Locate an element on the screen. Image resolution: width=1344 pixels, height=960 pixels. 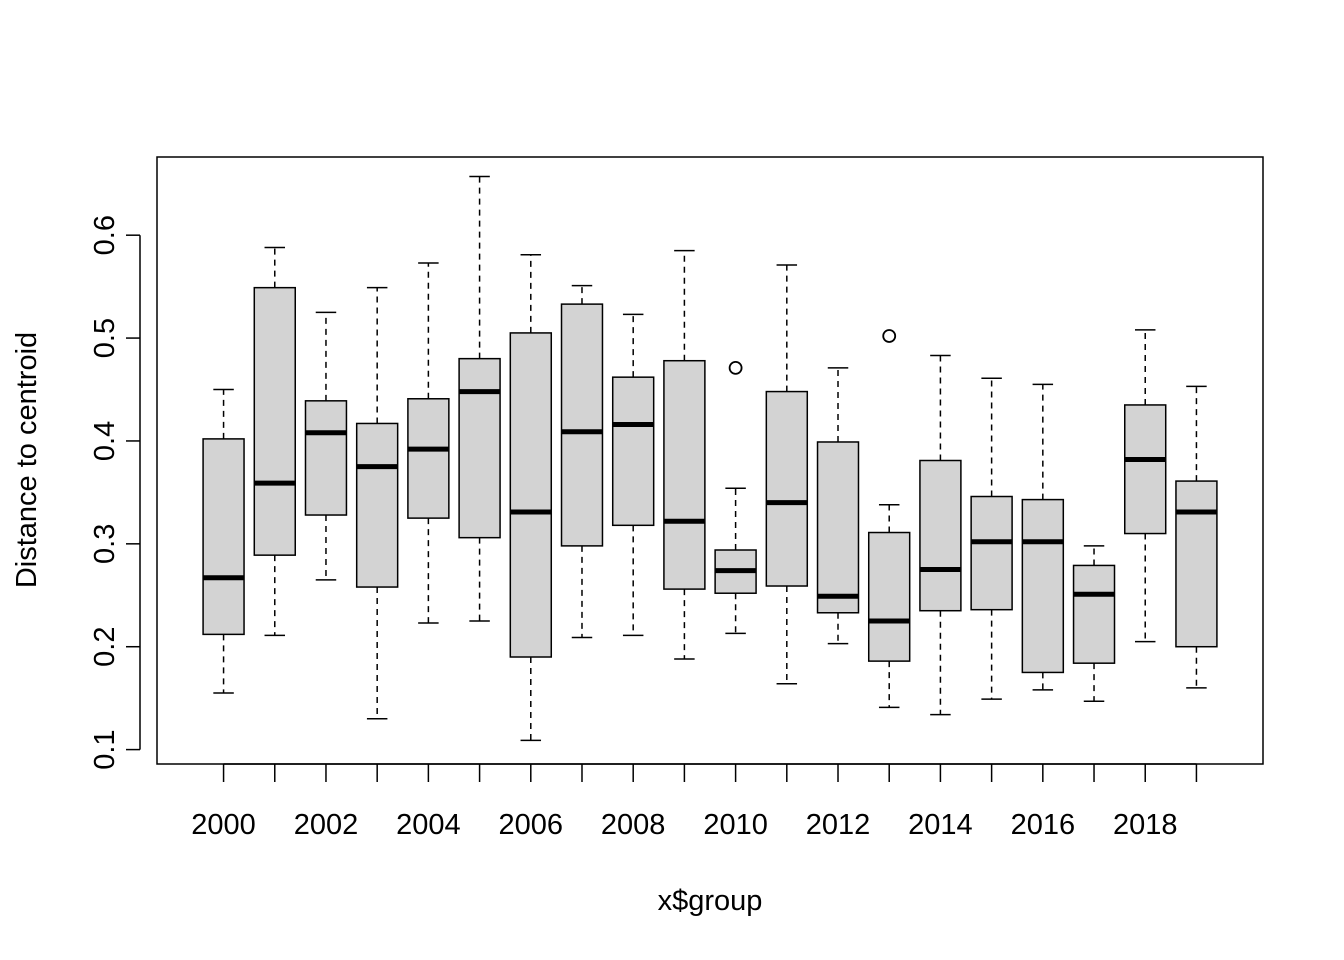
box-group-2010 is located at coordinates (735, 498).